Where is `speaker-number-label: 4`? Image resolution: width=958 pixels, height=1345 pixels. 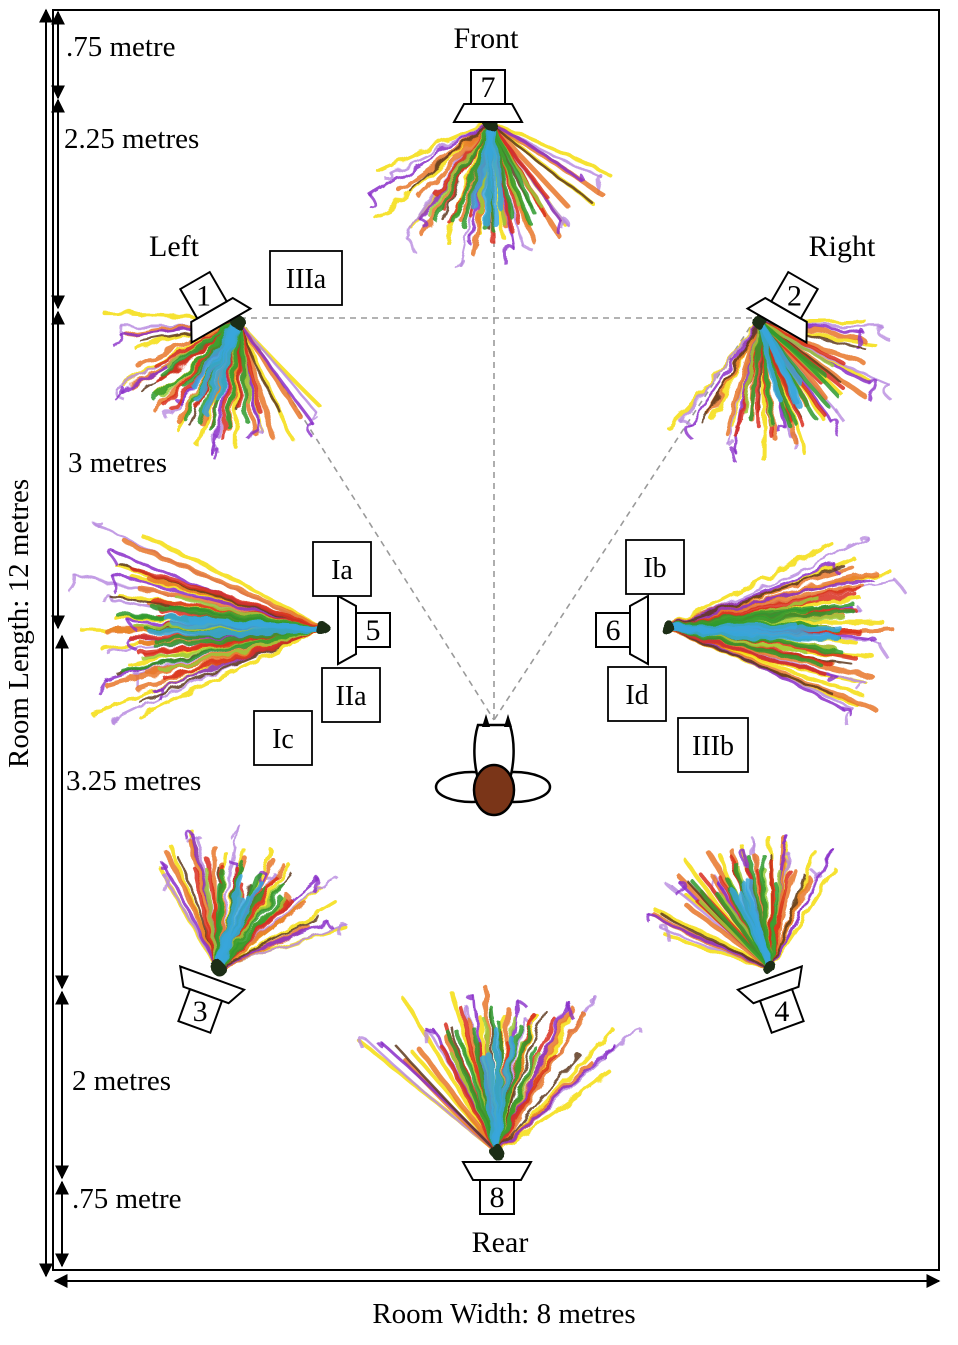
speaker-number-label: 4 is located at coordinates (781, 1011).